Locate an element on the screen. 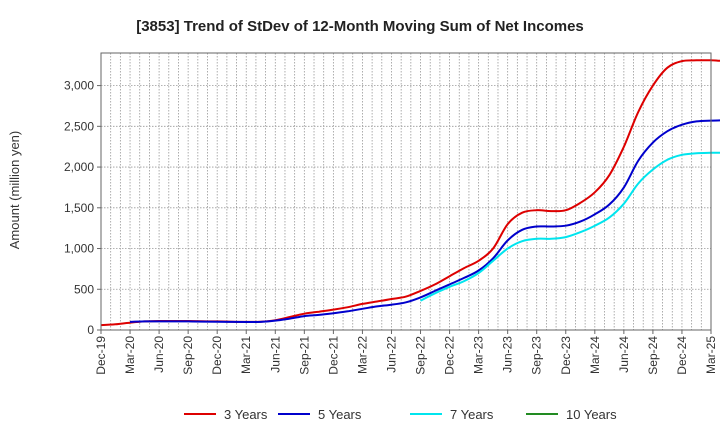  series-line-7-years is located at coordinates (570, 226).